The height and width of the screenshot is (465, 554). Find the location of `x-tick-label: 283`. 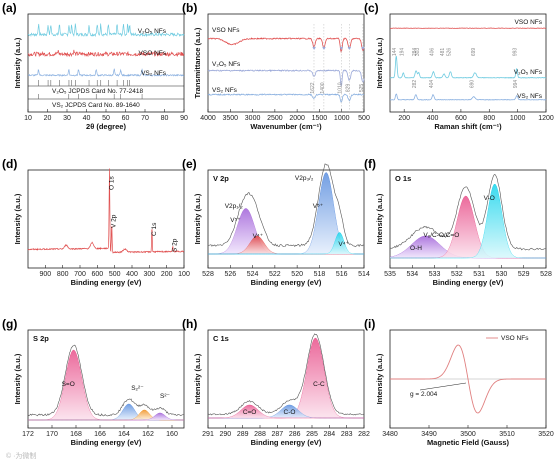

x-tick-label: 283 is located at coordinates (347, 434).